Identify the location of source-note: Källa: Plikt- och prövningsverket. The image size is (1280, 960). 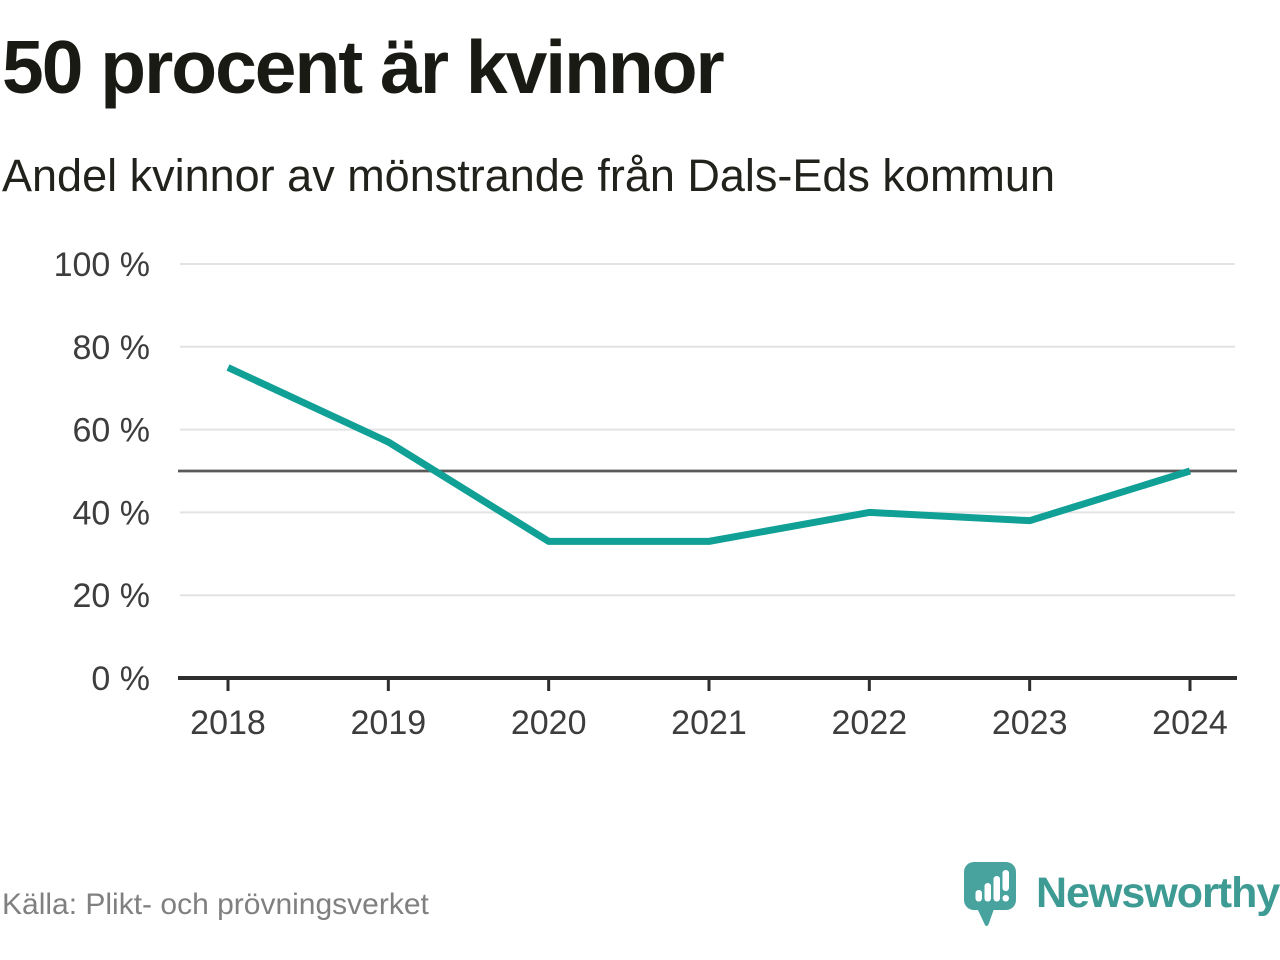
(215, 904).